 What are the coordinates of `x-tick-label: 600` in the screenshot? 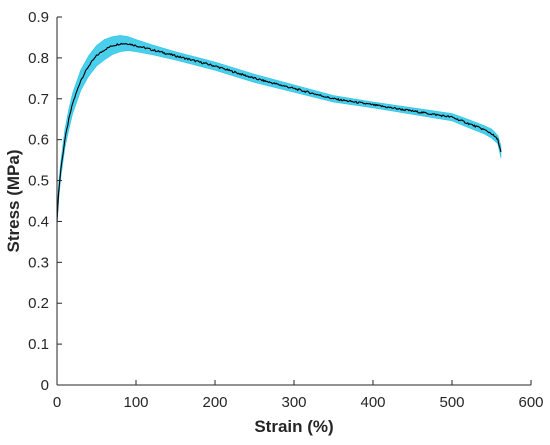 It's located at (530, 402).